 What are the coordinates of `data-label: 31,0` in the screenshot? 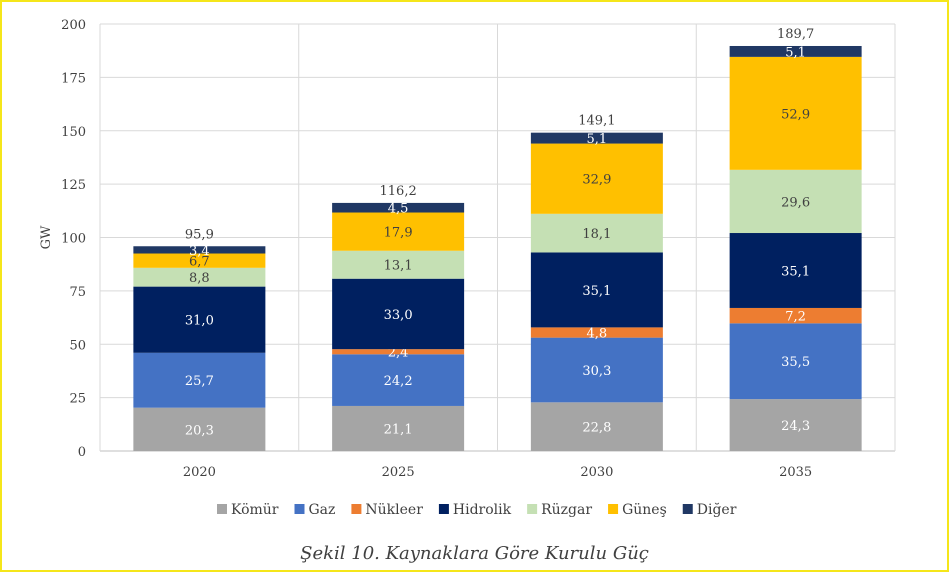 It's located at (199, 321).